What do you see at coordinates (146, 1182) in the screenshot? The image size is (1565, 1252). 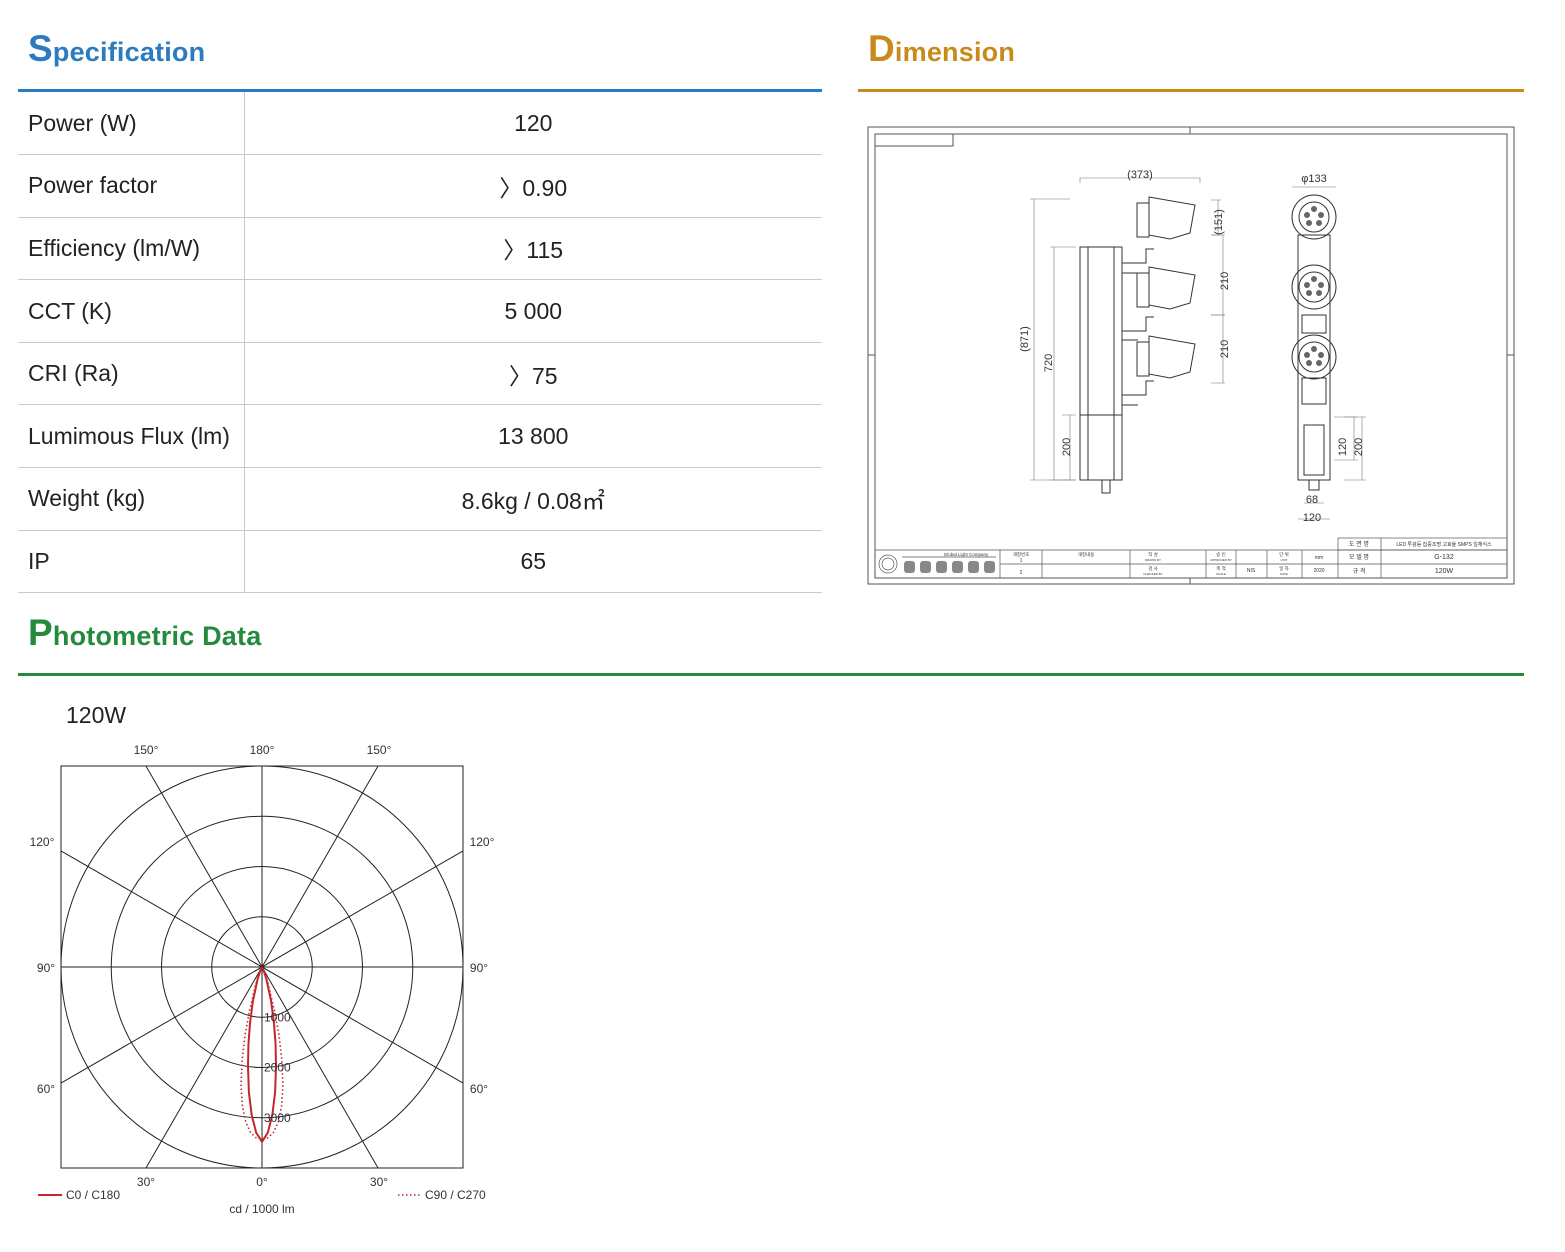 I see `angle-label-bottom-left: 30°` at bounding box center [146, 1182].